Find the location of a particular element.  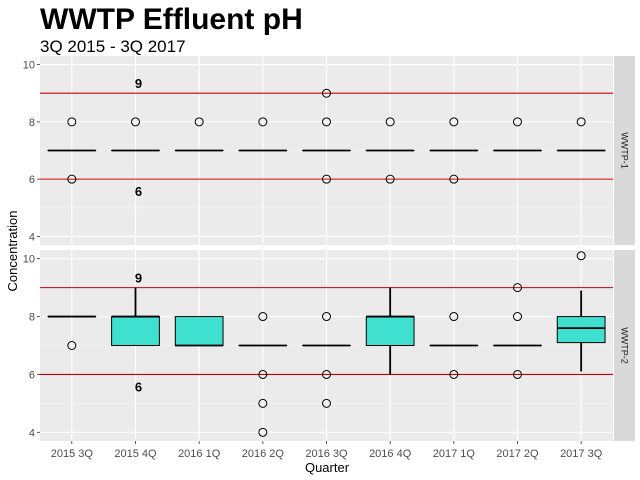

x-tick-label: 2015 3Q is located at coordinates (72, 454).